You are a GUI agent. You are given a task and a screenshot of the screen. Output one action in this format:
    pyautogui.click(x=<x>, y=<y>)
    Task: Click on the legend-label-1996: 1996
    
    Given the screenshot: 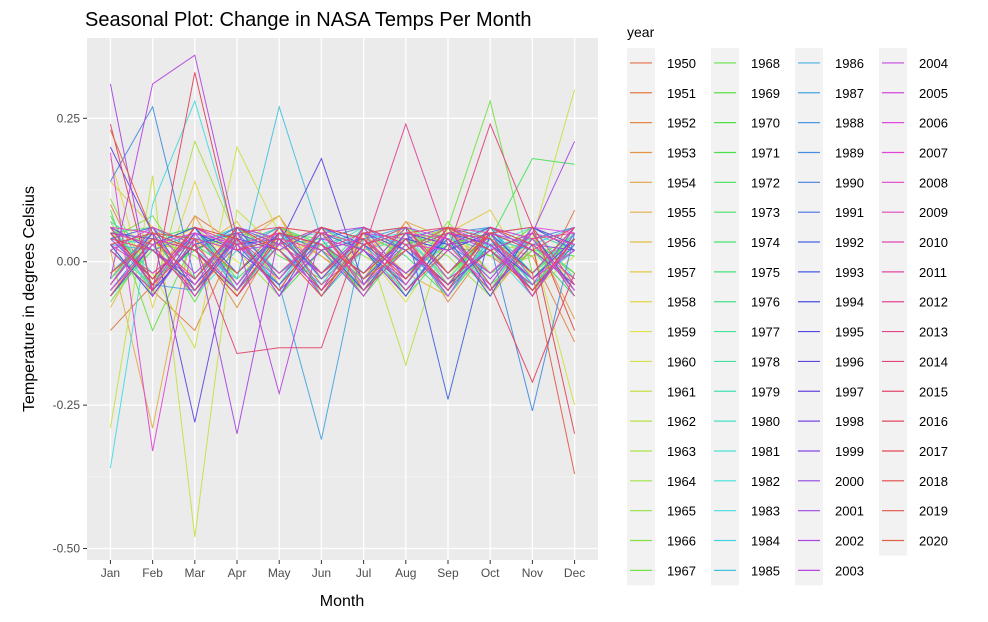 What is the action you would take?
    pyautogui.click(x=849, y=361)
    